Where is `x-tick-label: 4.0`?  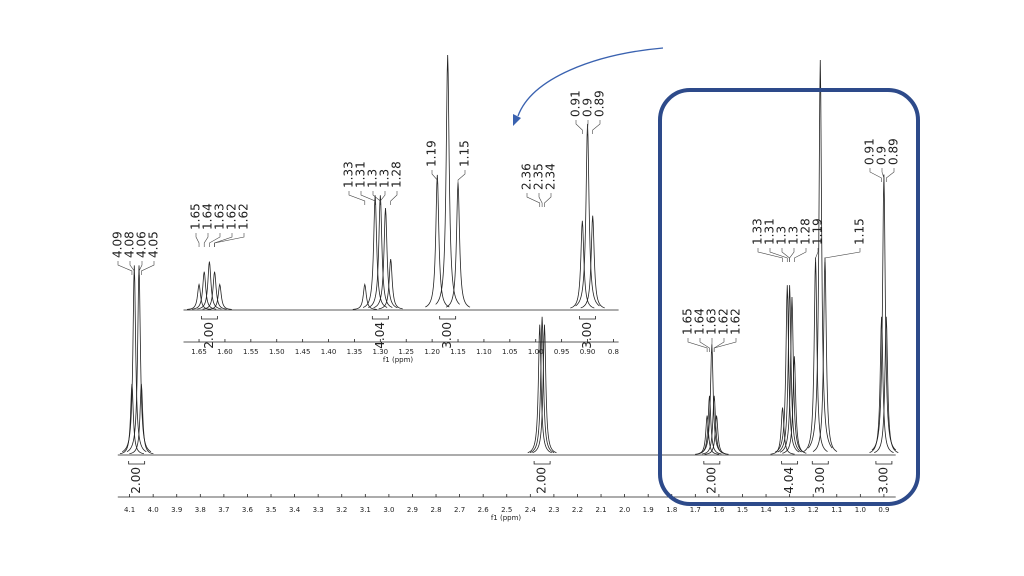 x-tick-label: 4.0 is located at coordinates (153, 510).